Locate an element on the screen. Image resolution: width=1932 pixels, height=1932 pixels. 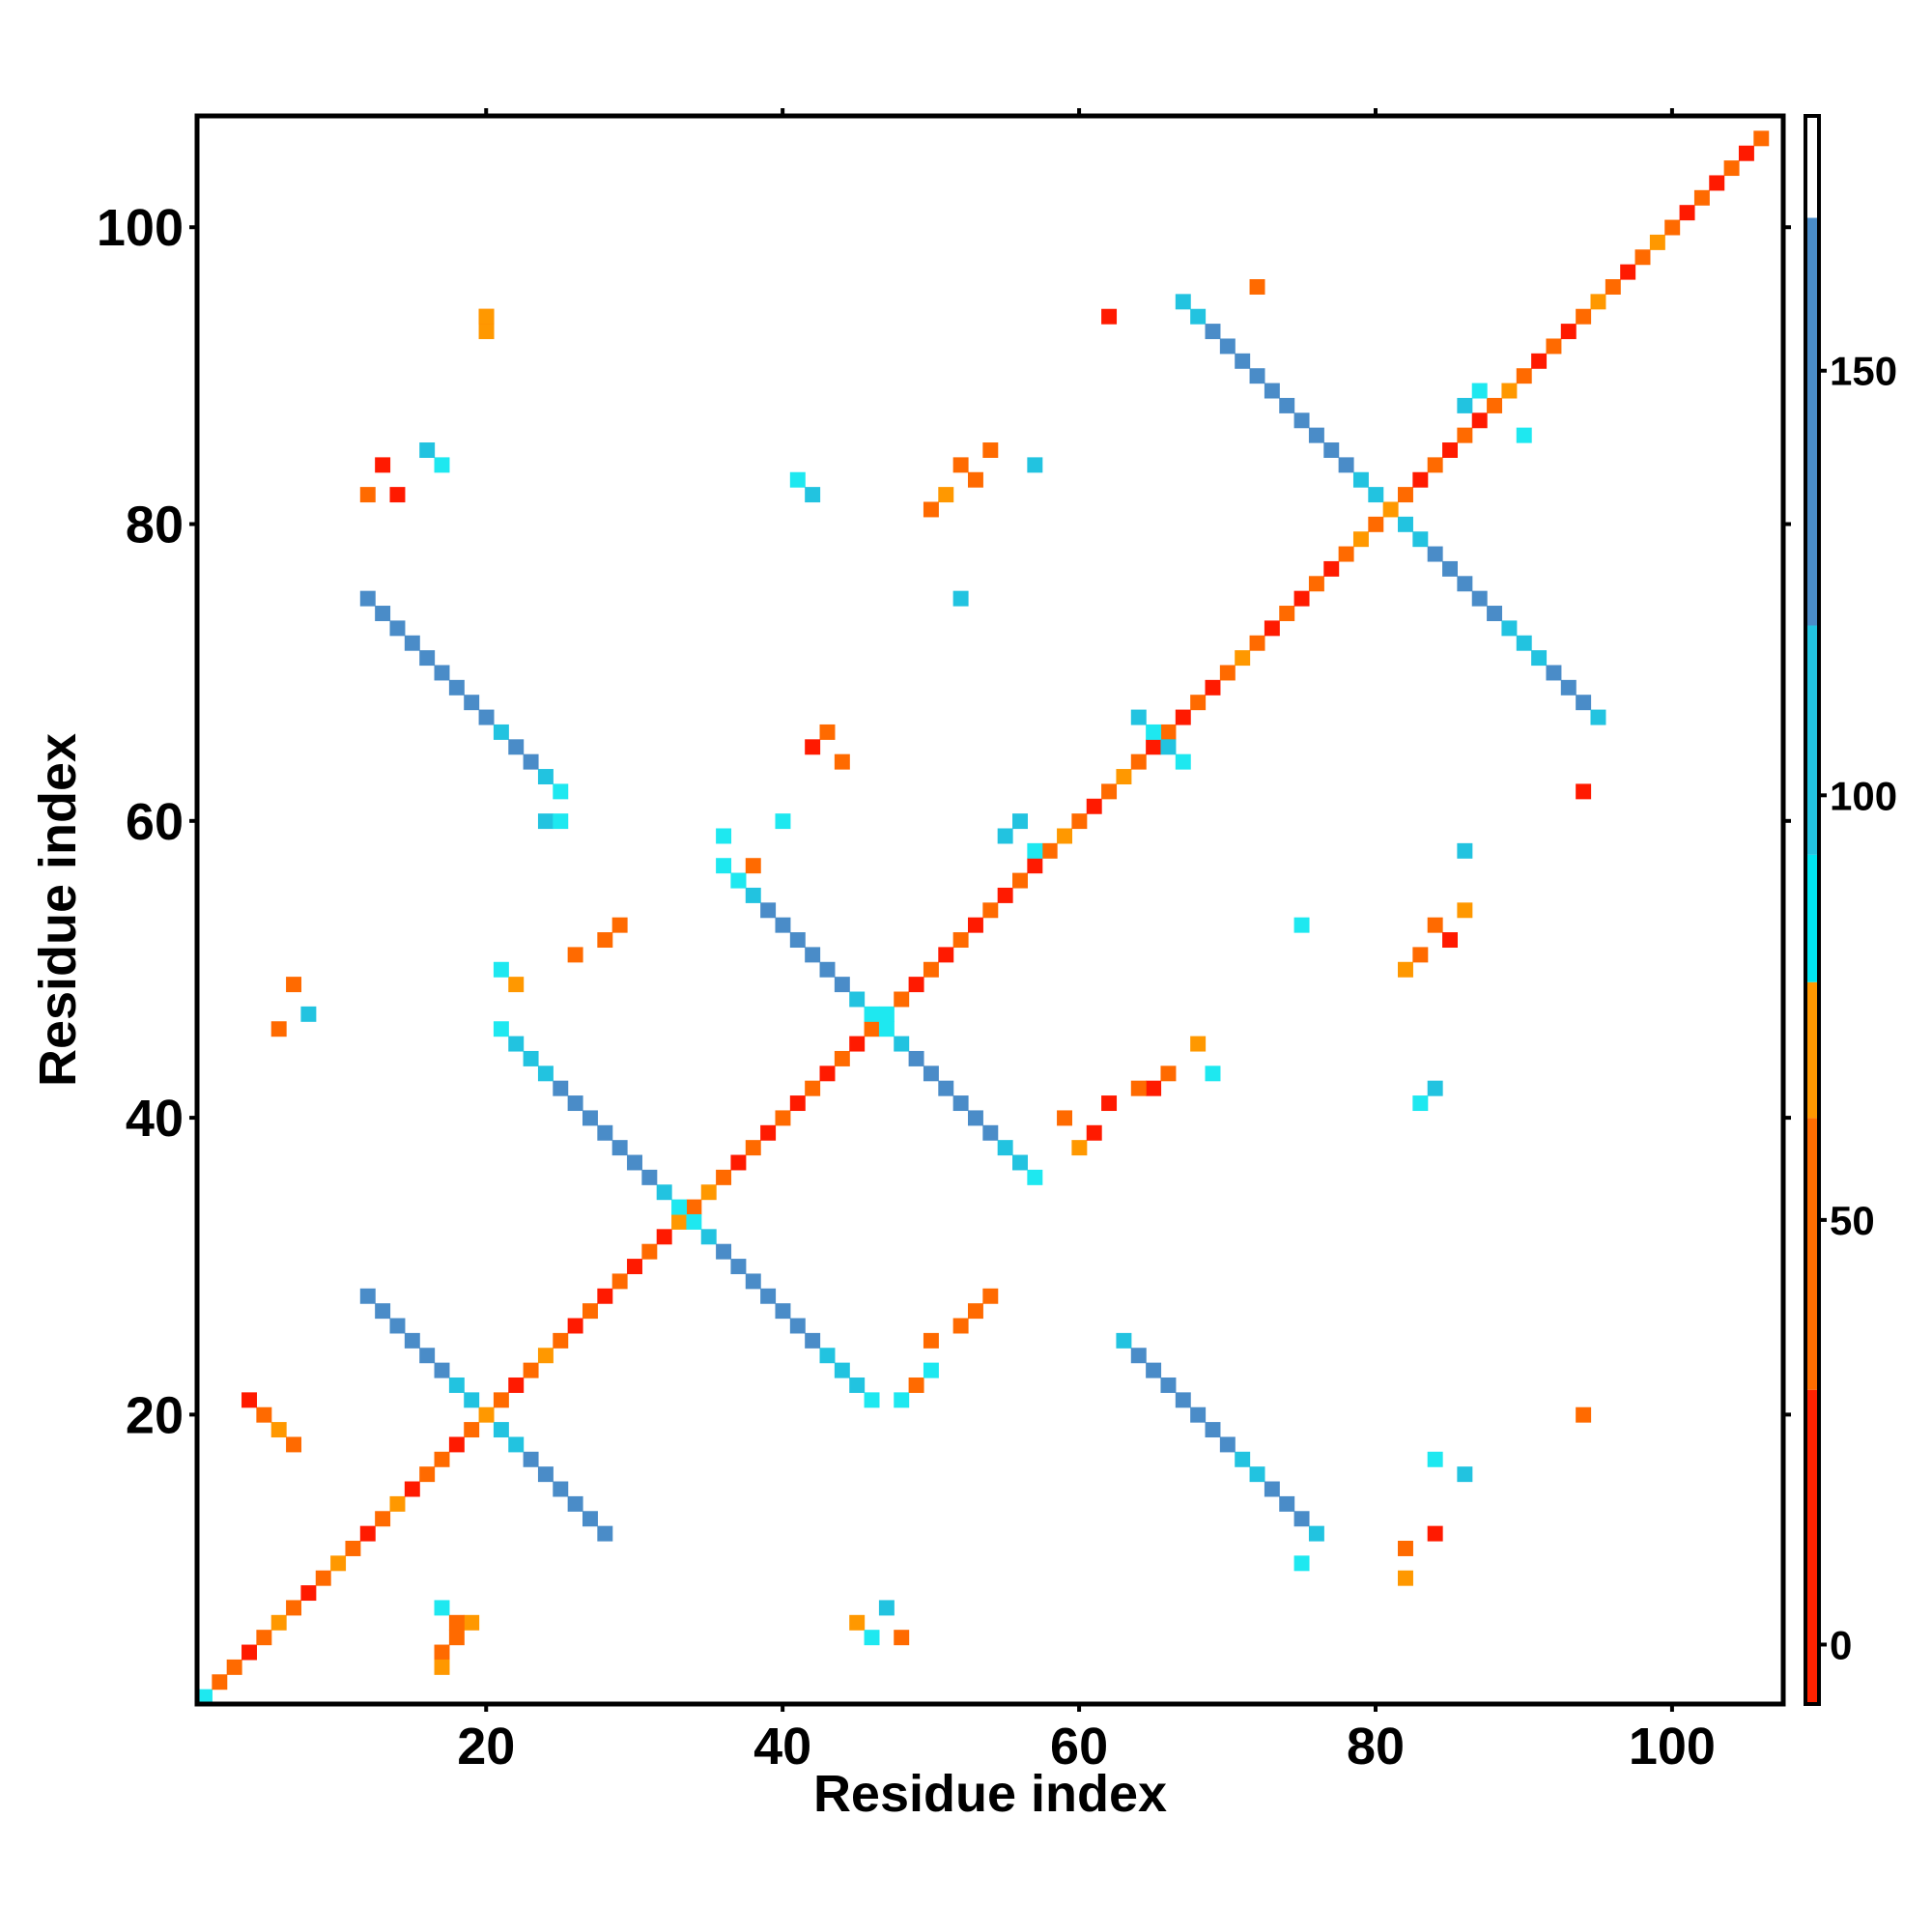
x-tick-label: 60 is located at coordinates (1079, 1747).